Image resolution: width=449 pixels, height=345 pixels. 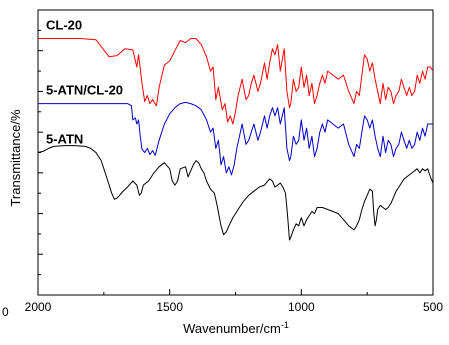 I want to click on x-tick-label: 500, so click(x=433, y=307).